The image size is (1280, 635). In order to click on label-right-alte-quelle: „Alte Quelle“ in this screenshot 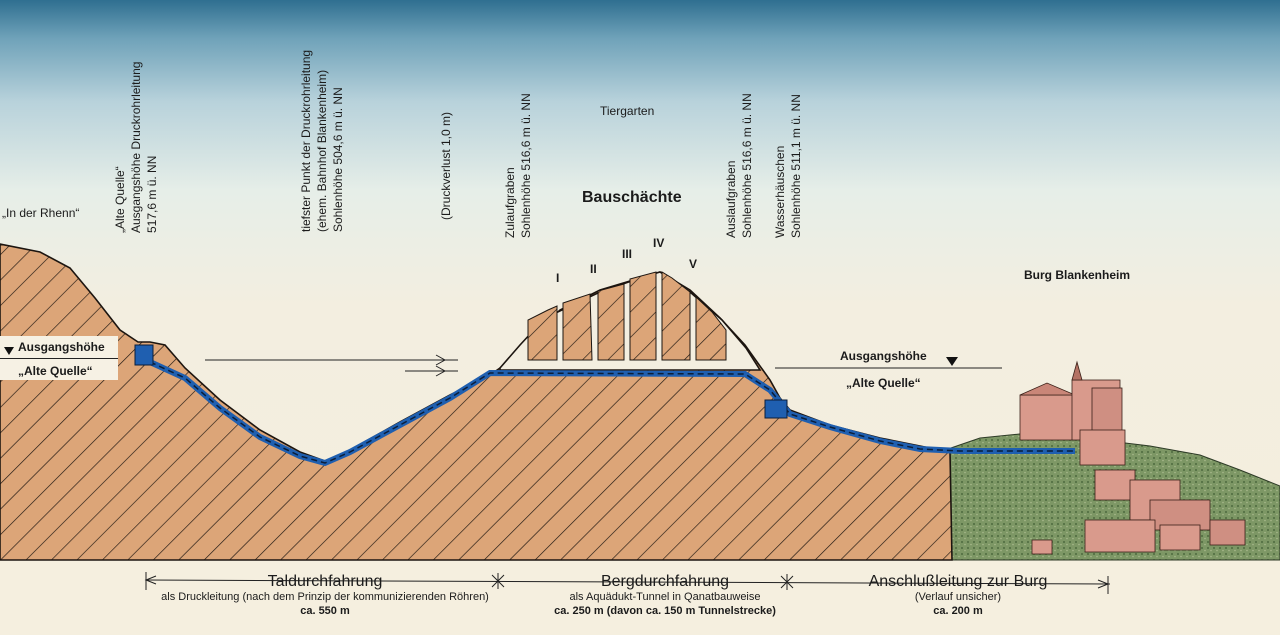, I will do `click(883, 383)`.